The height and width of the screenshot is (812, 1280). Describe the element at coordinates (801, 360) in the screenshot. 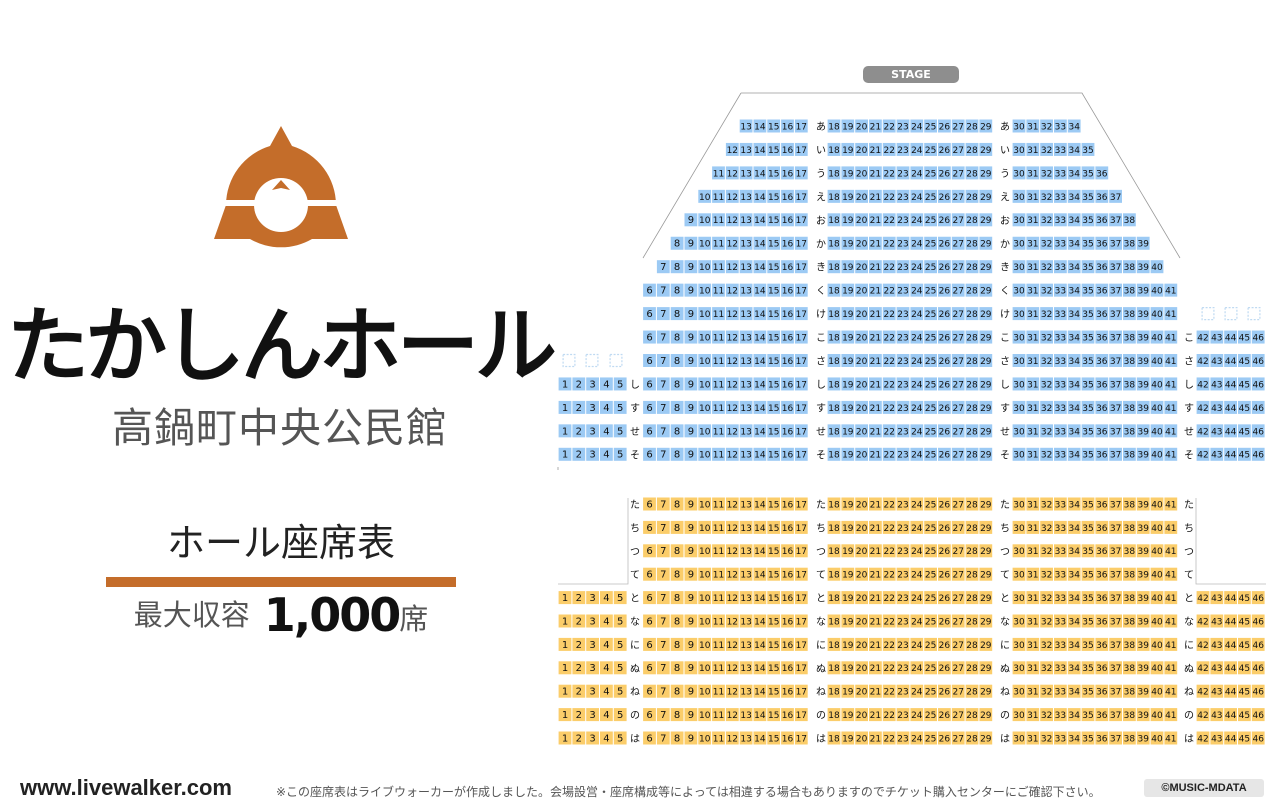

I see `seat: 17` at that location.